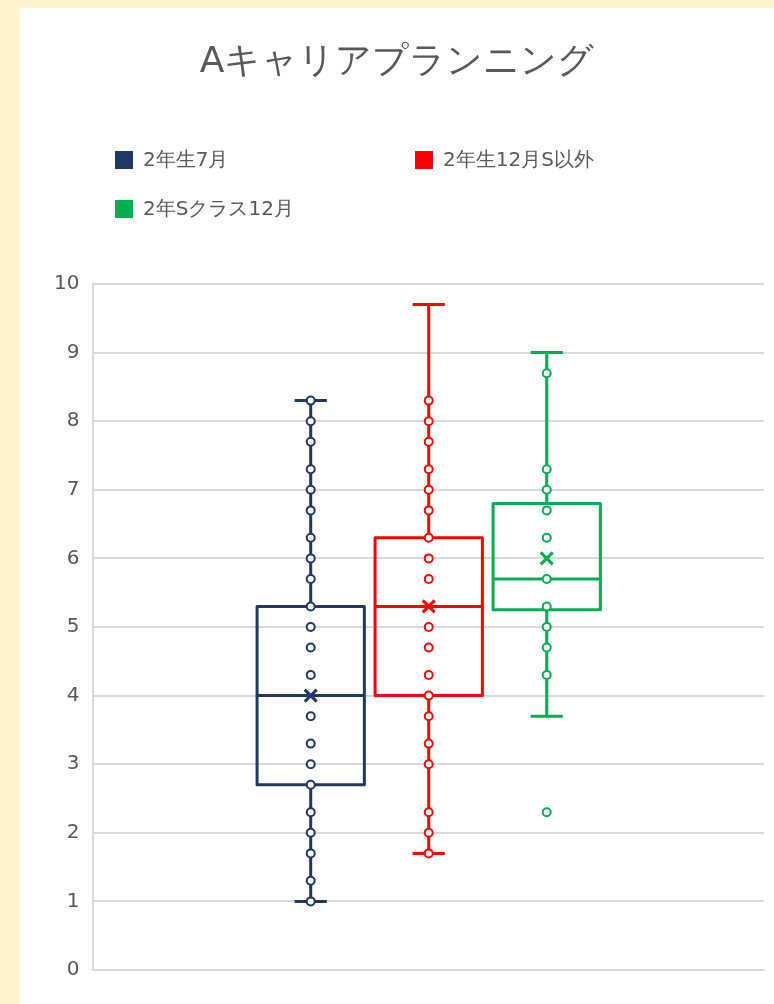 The width and height of the screenshot is (774, 1004). Describe the element at coordinates (73, 488) in the screenshot. I see `y-tick-label: 7` at that location.